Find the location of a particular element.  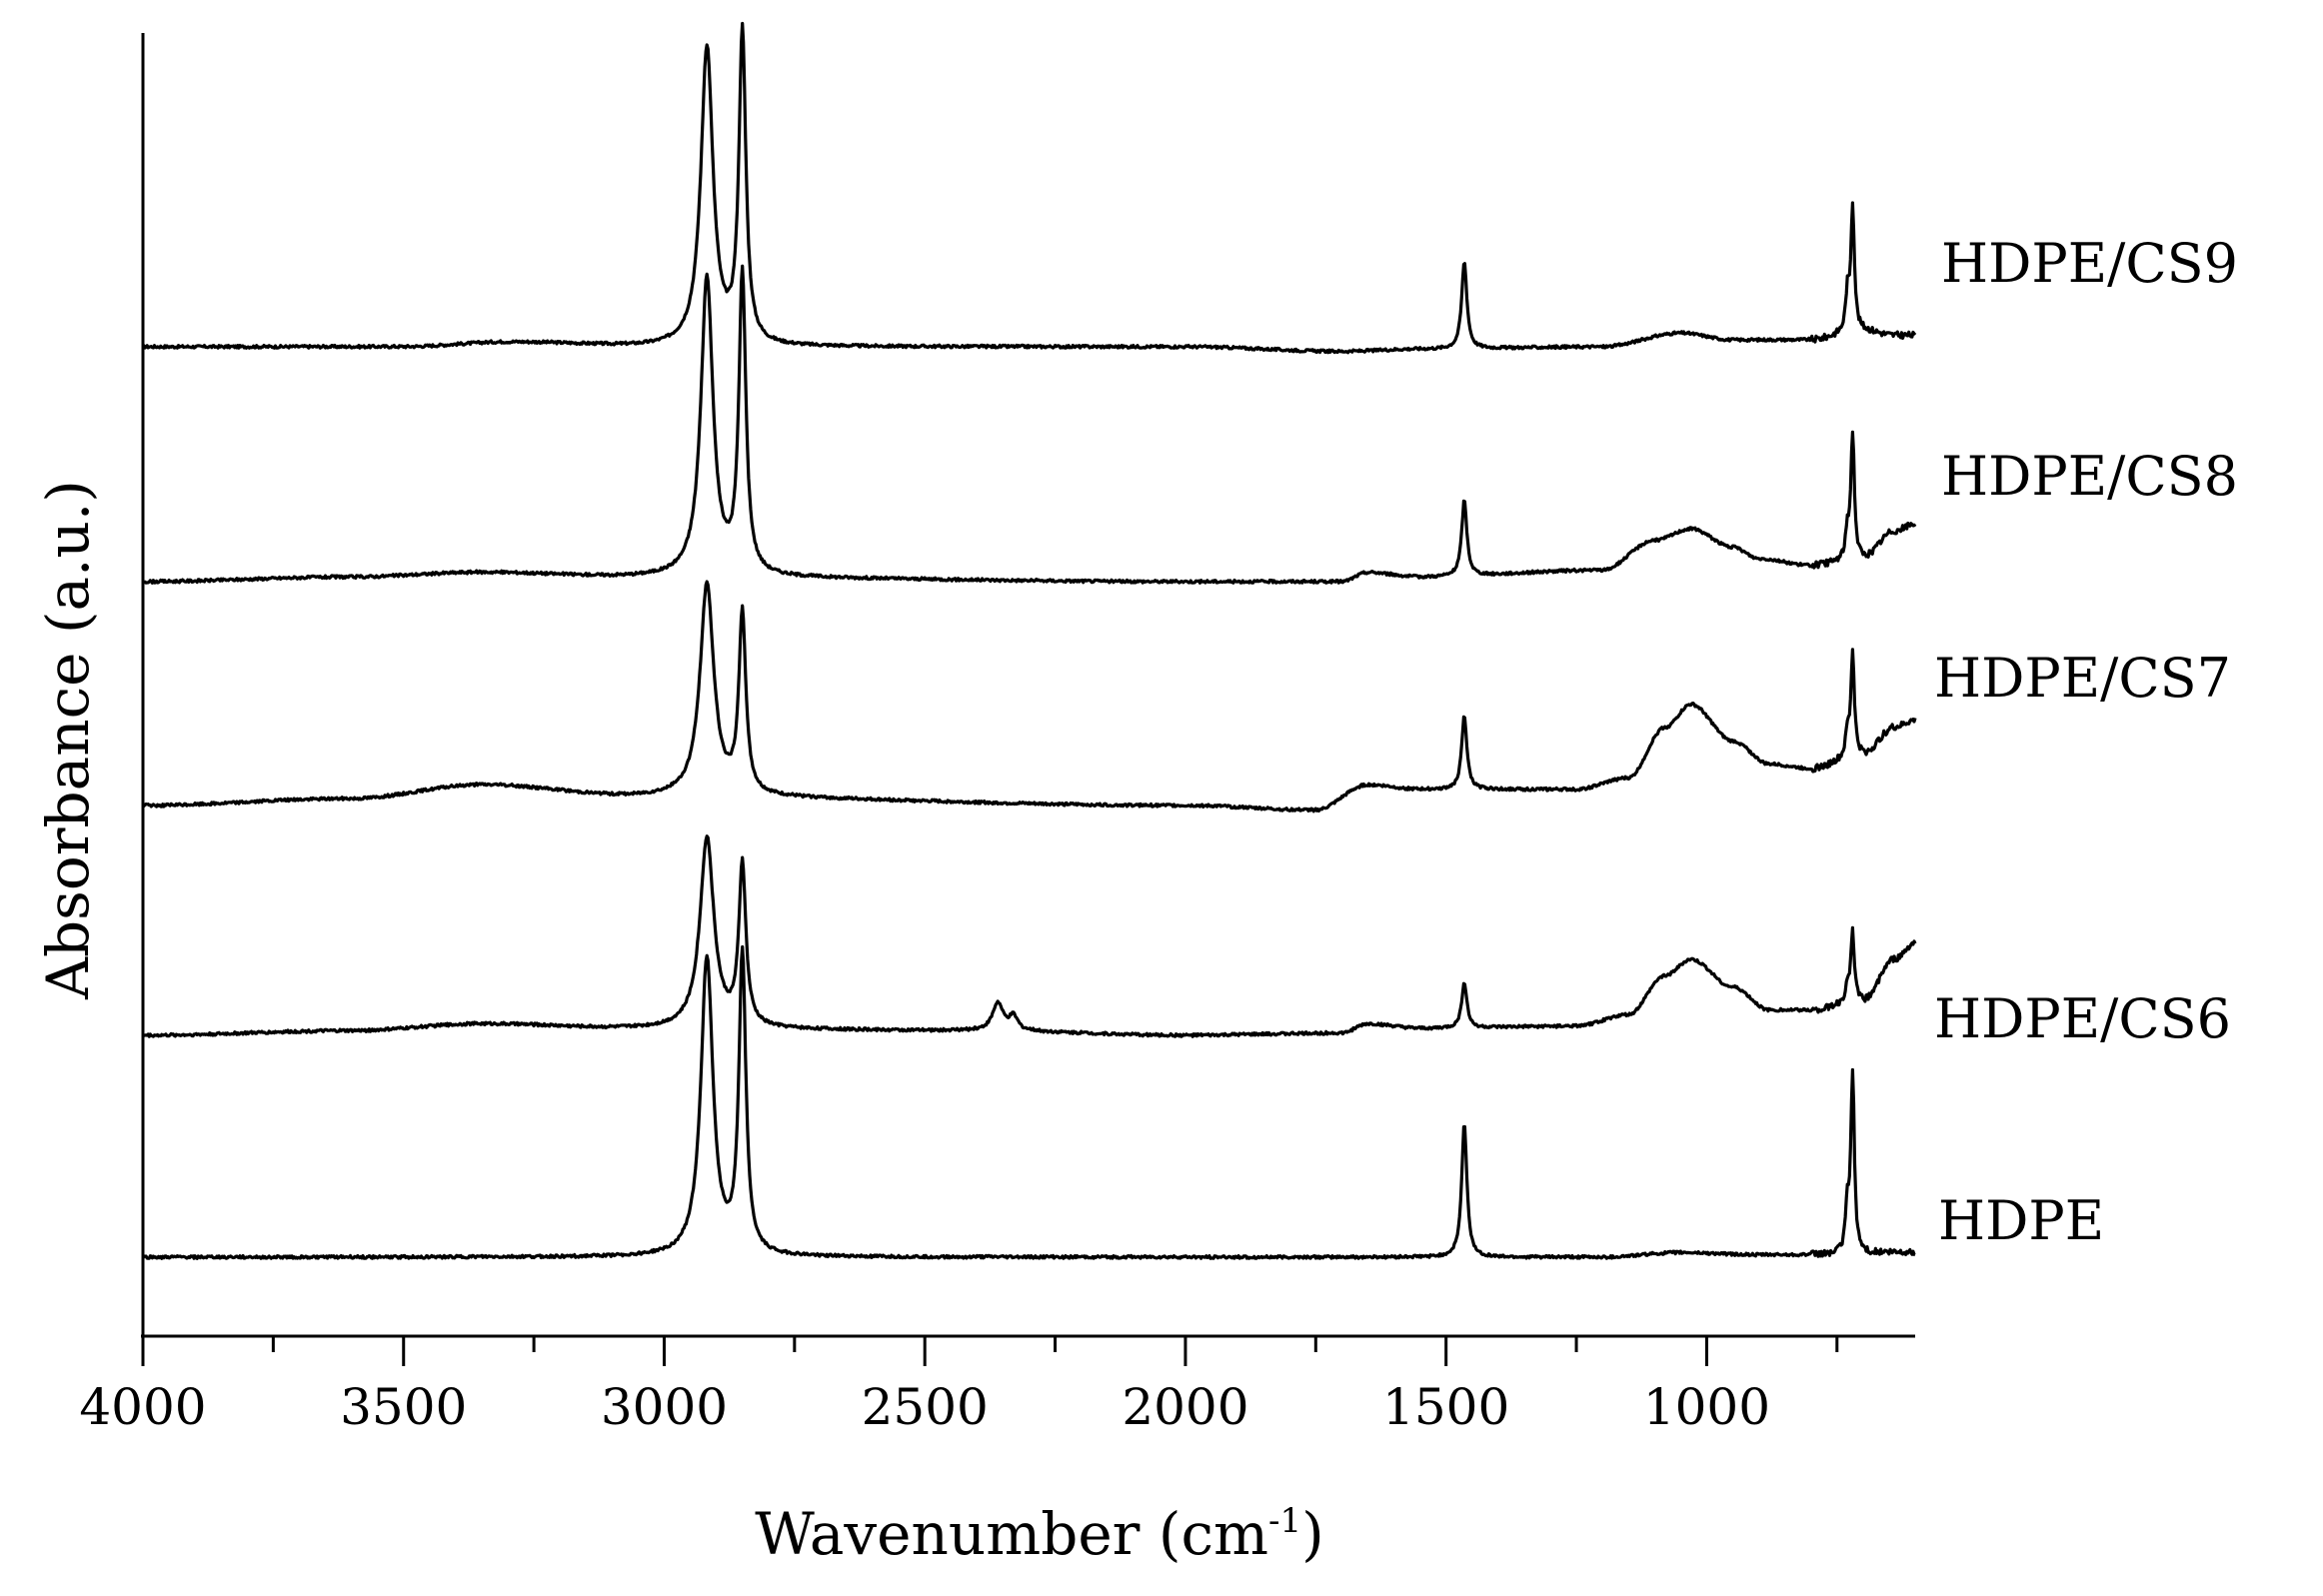

x-tick-label-2000: 2000 is located at coordinates (1185, 1407).